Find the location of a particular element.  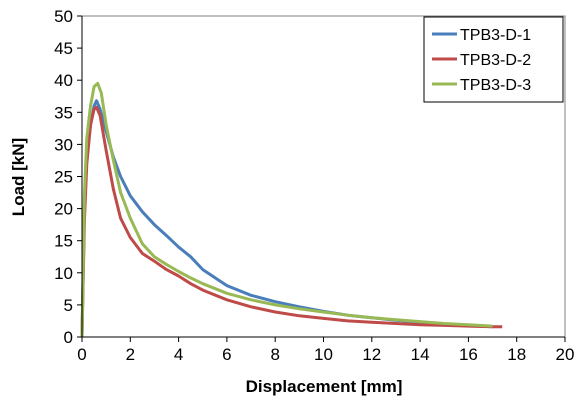

x-axis-title: Displacement [mm] is located at coordinates (324, 386).